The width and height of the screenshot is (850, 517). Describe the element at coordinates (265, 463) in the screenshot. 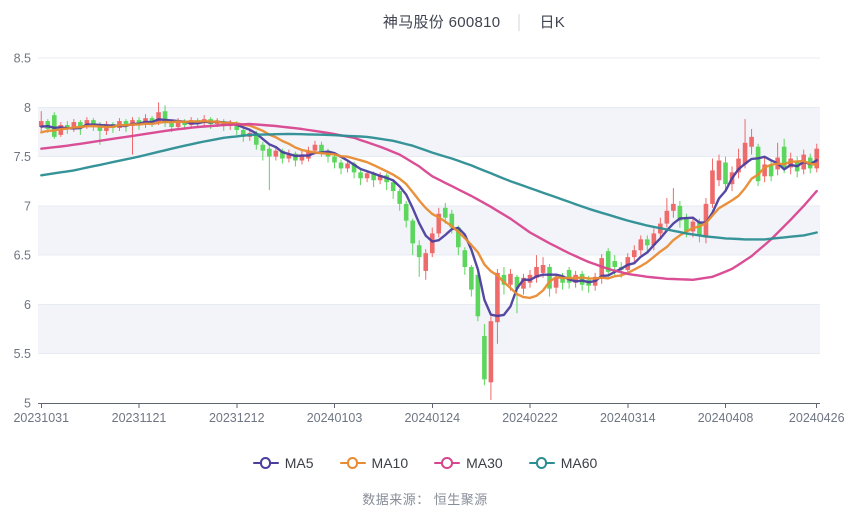

I see `ma5-legend-marker` at that location.